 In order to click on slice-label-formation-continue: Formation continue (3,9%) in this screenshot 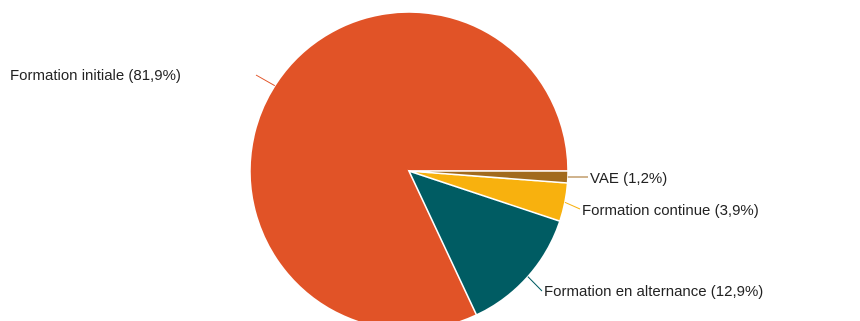, I will do `click(670, 210)`.